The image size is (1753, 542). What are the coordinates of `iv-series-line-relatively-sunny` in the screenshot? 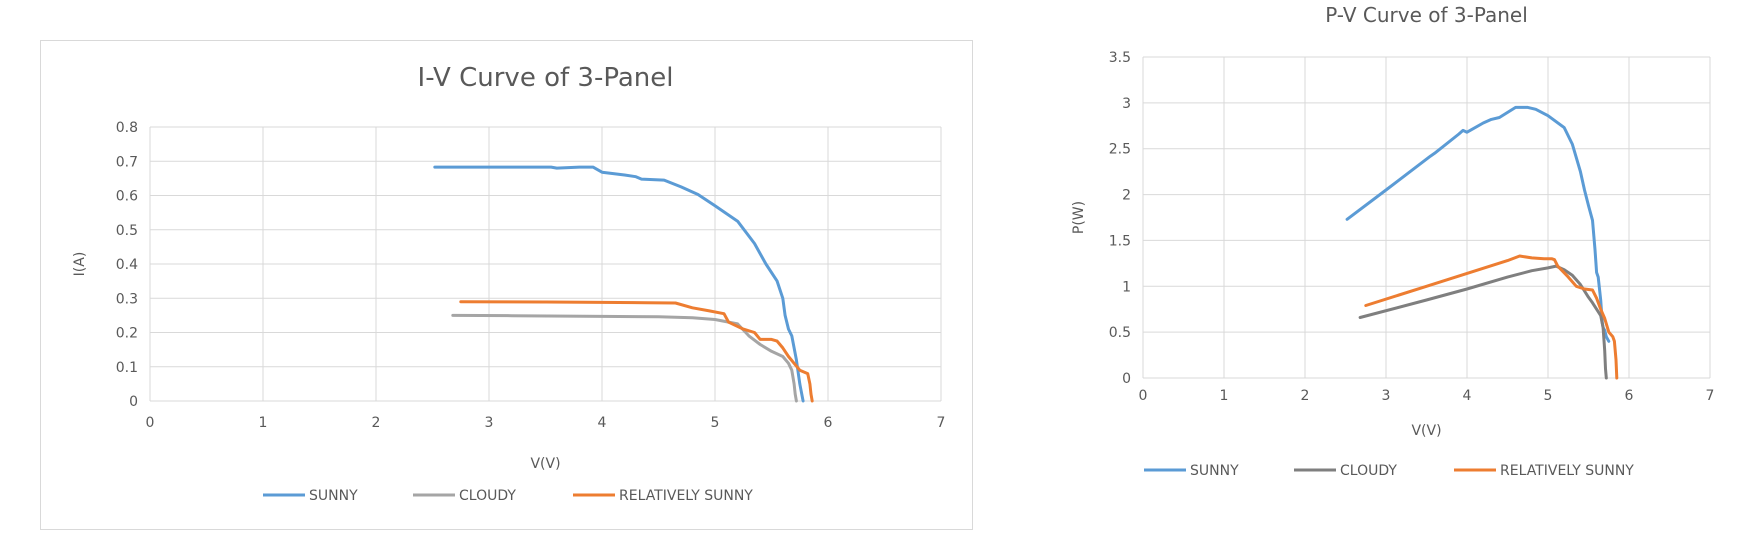 It's located at (636, 351).